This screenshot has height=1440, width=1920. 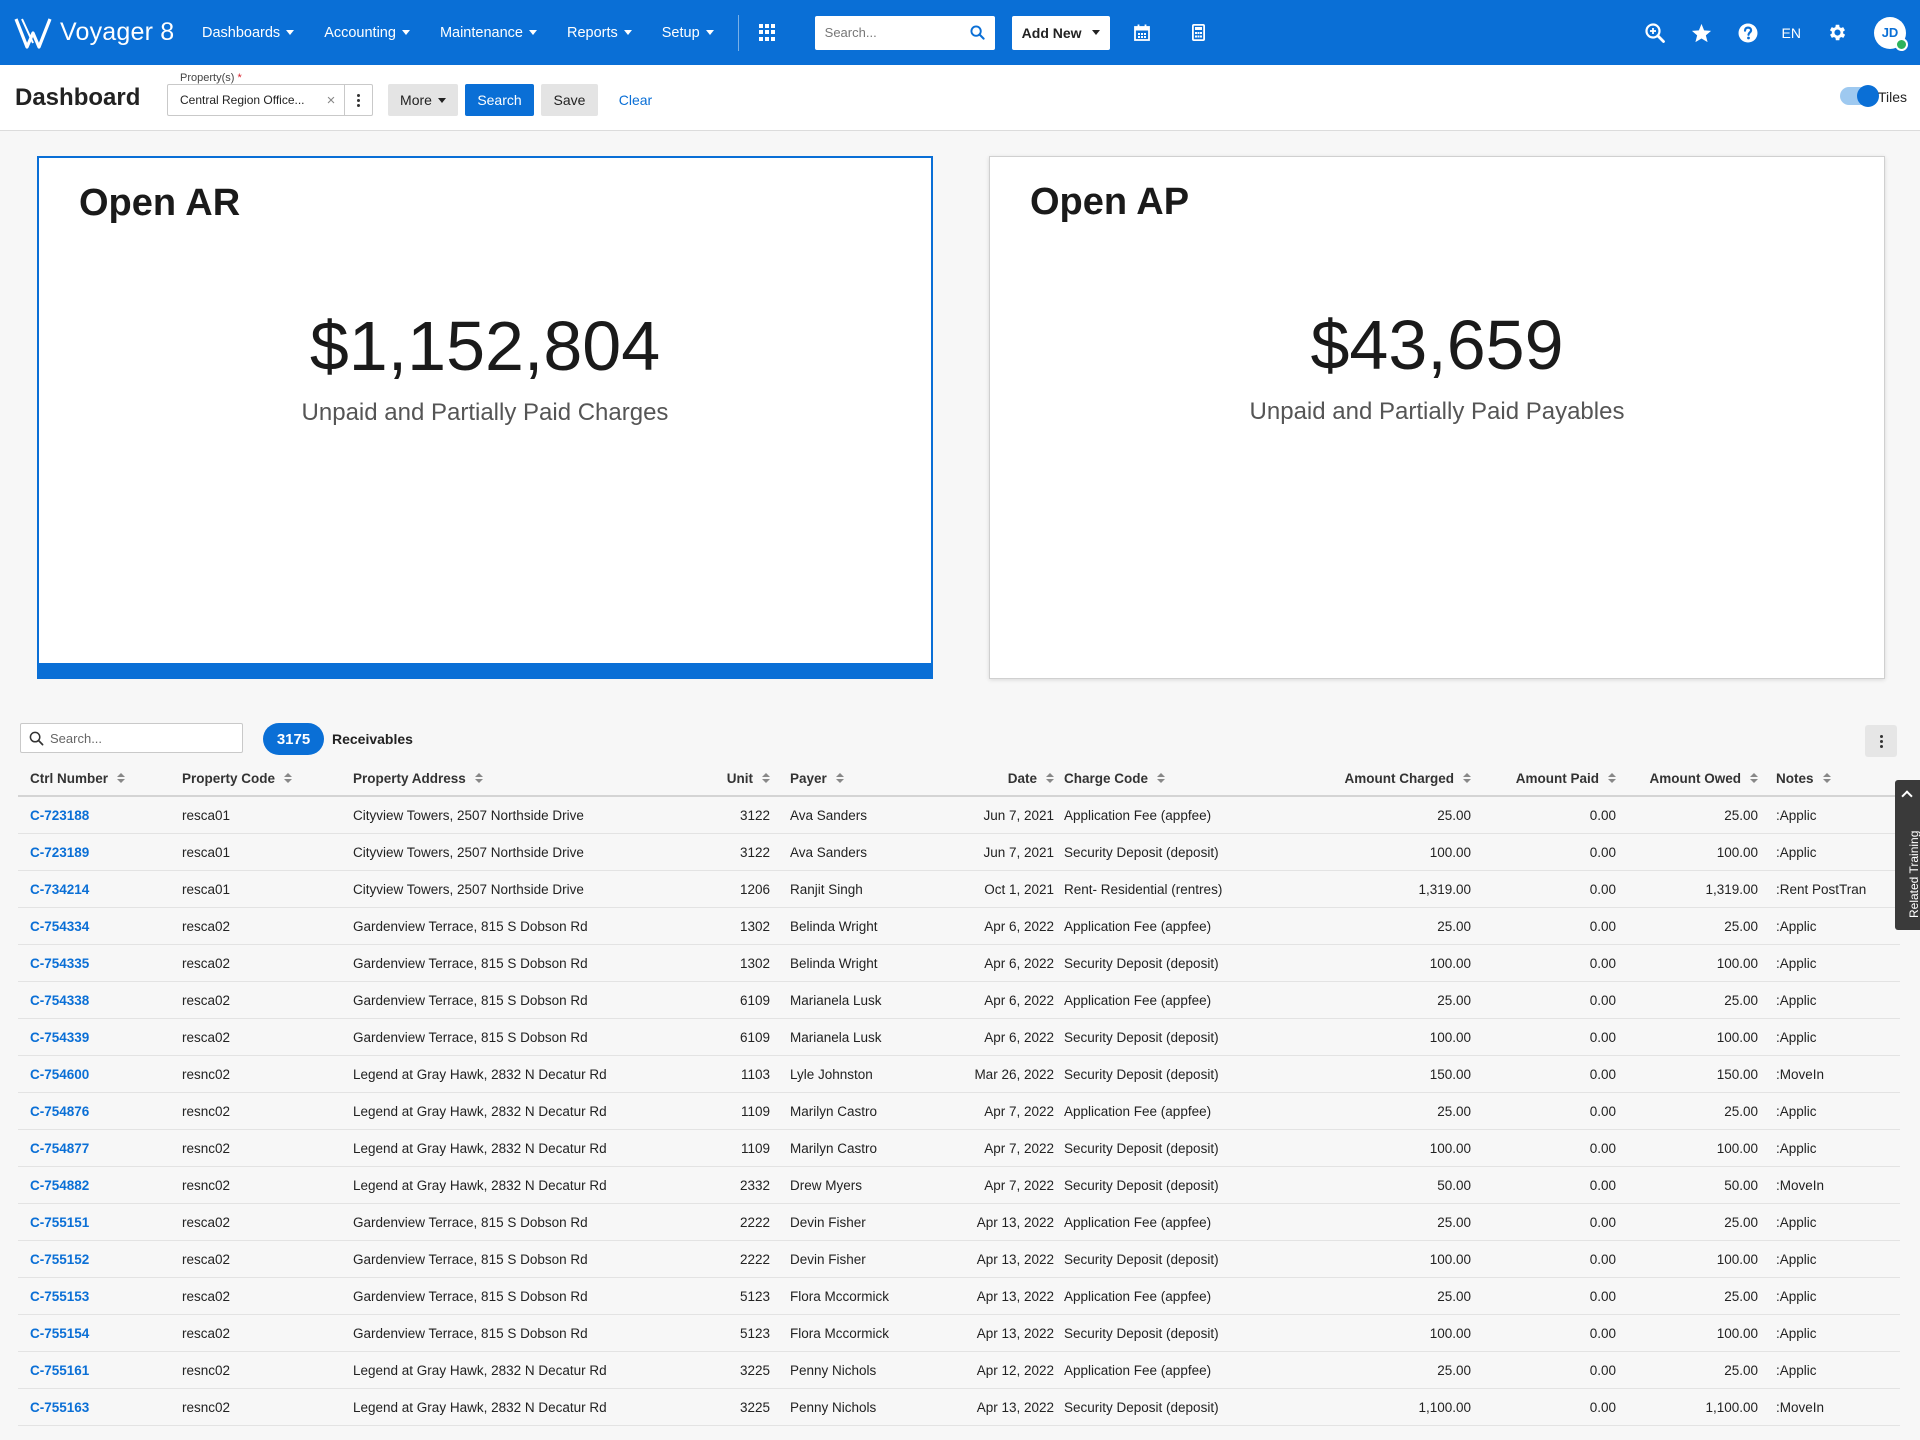 I want to click on clear-property-icon: ×, so click(x=331, y=100).